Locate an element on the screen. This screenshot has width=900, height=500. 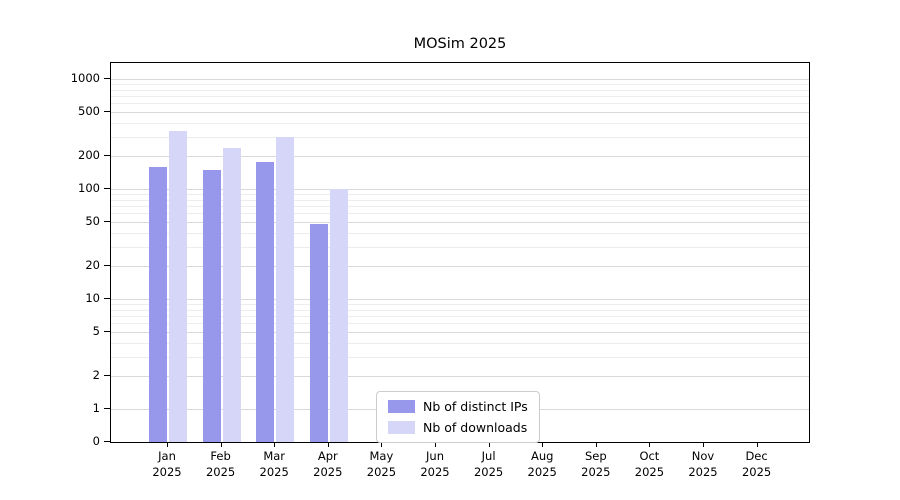
bar-downloads-feb is located at coordinates (231, 295).